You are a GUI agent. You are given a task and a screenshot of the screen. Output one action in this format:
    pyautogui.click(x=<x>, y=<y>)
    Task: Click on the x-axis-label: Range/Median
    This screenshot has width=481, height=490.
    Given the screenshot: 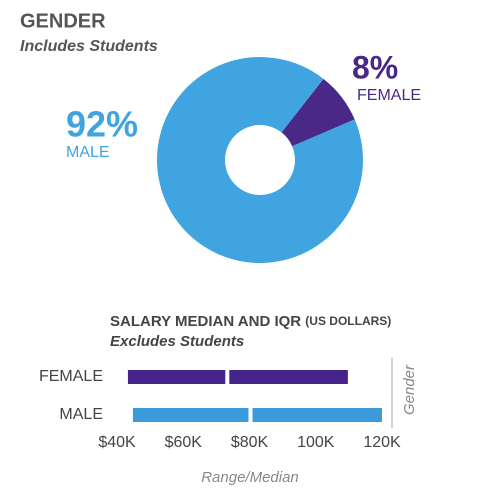 What is the action you would take?
    pyautogui.click(x=250, y=477)
    